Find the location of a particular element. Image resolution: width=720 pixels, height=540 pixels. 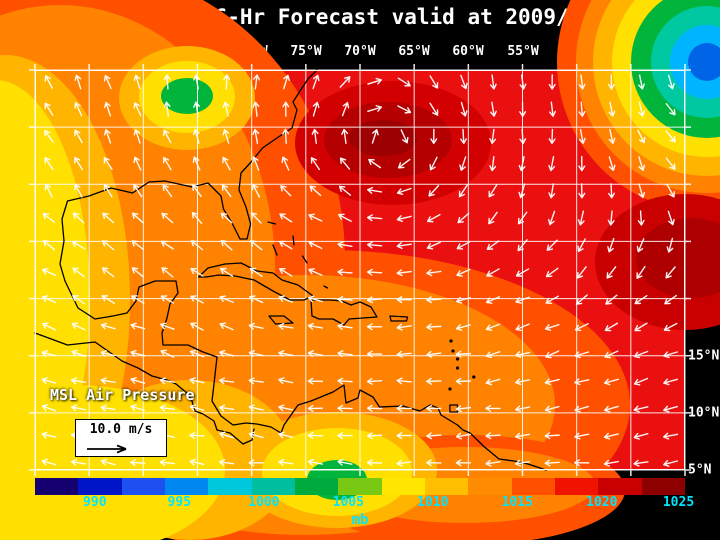

island-puerto-rico is located at coordinates (399, 318).